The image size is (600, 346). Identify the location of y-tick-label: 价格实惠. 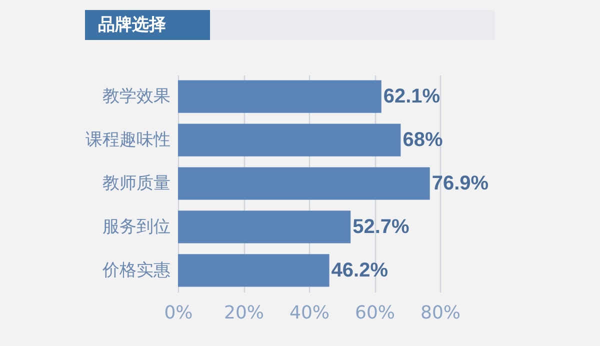
(136, 270).